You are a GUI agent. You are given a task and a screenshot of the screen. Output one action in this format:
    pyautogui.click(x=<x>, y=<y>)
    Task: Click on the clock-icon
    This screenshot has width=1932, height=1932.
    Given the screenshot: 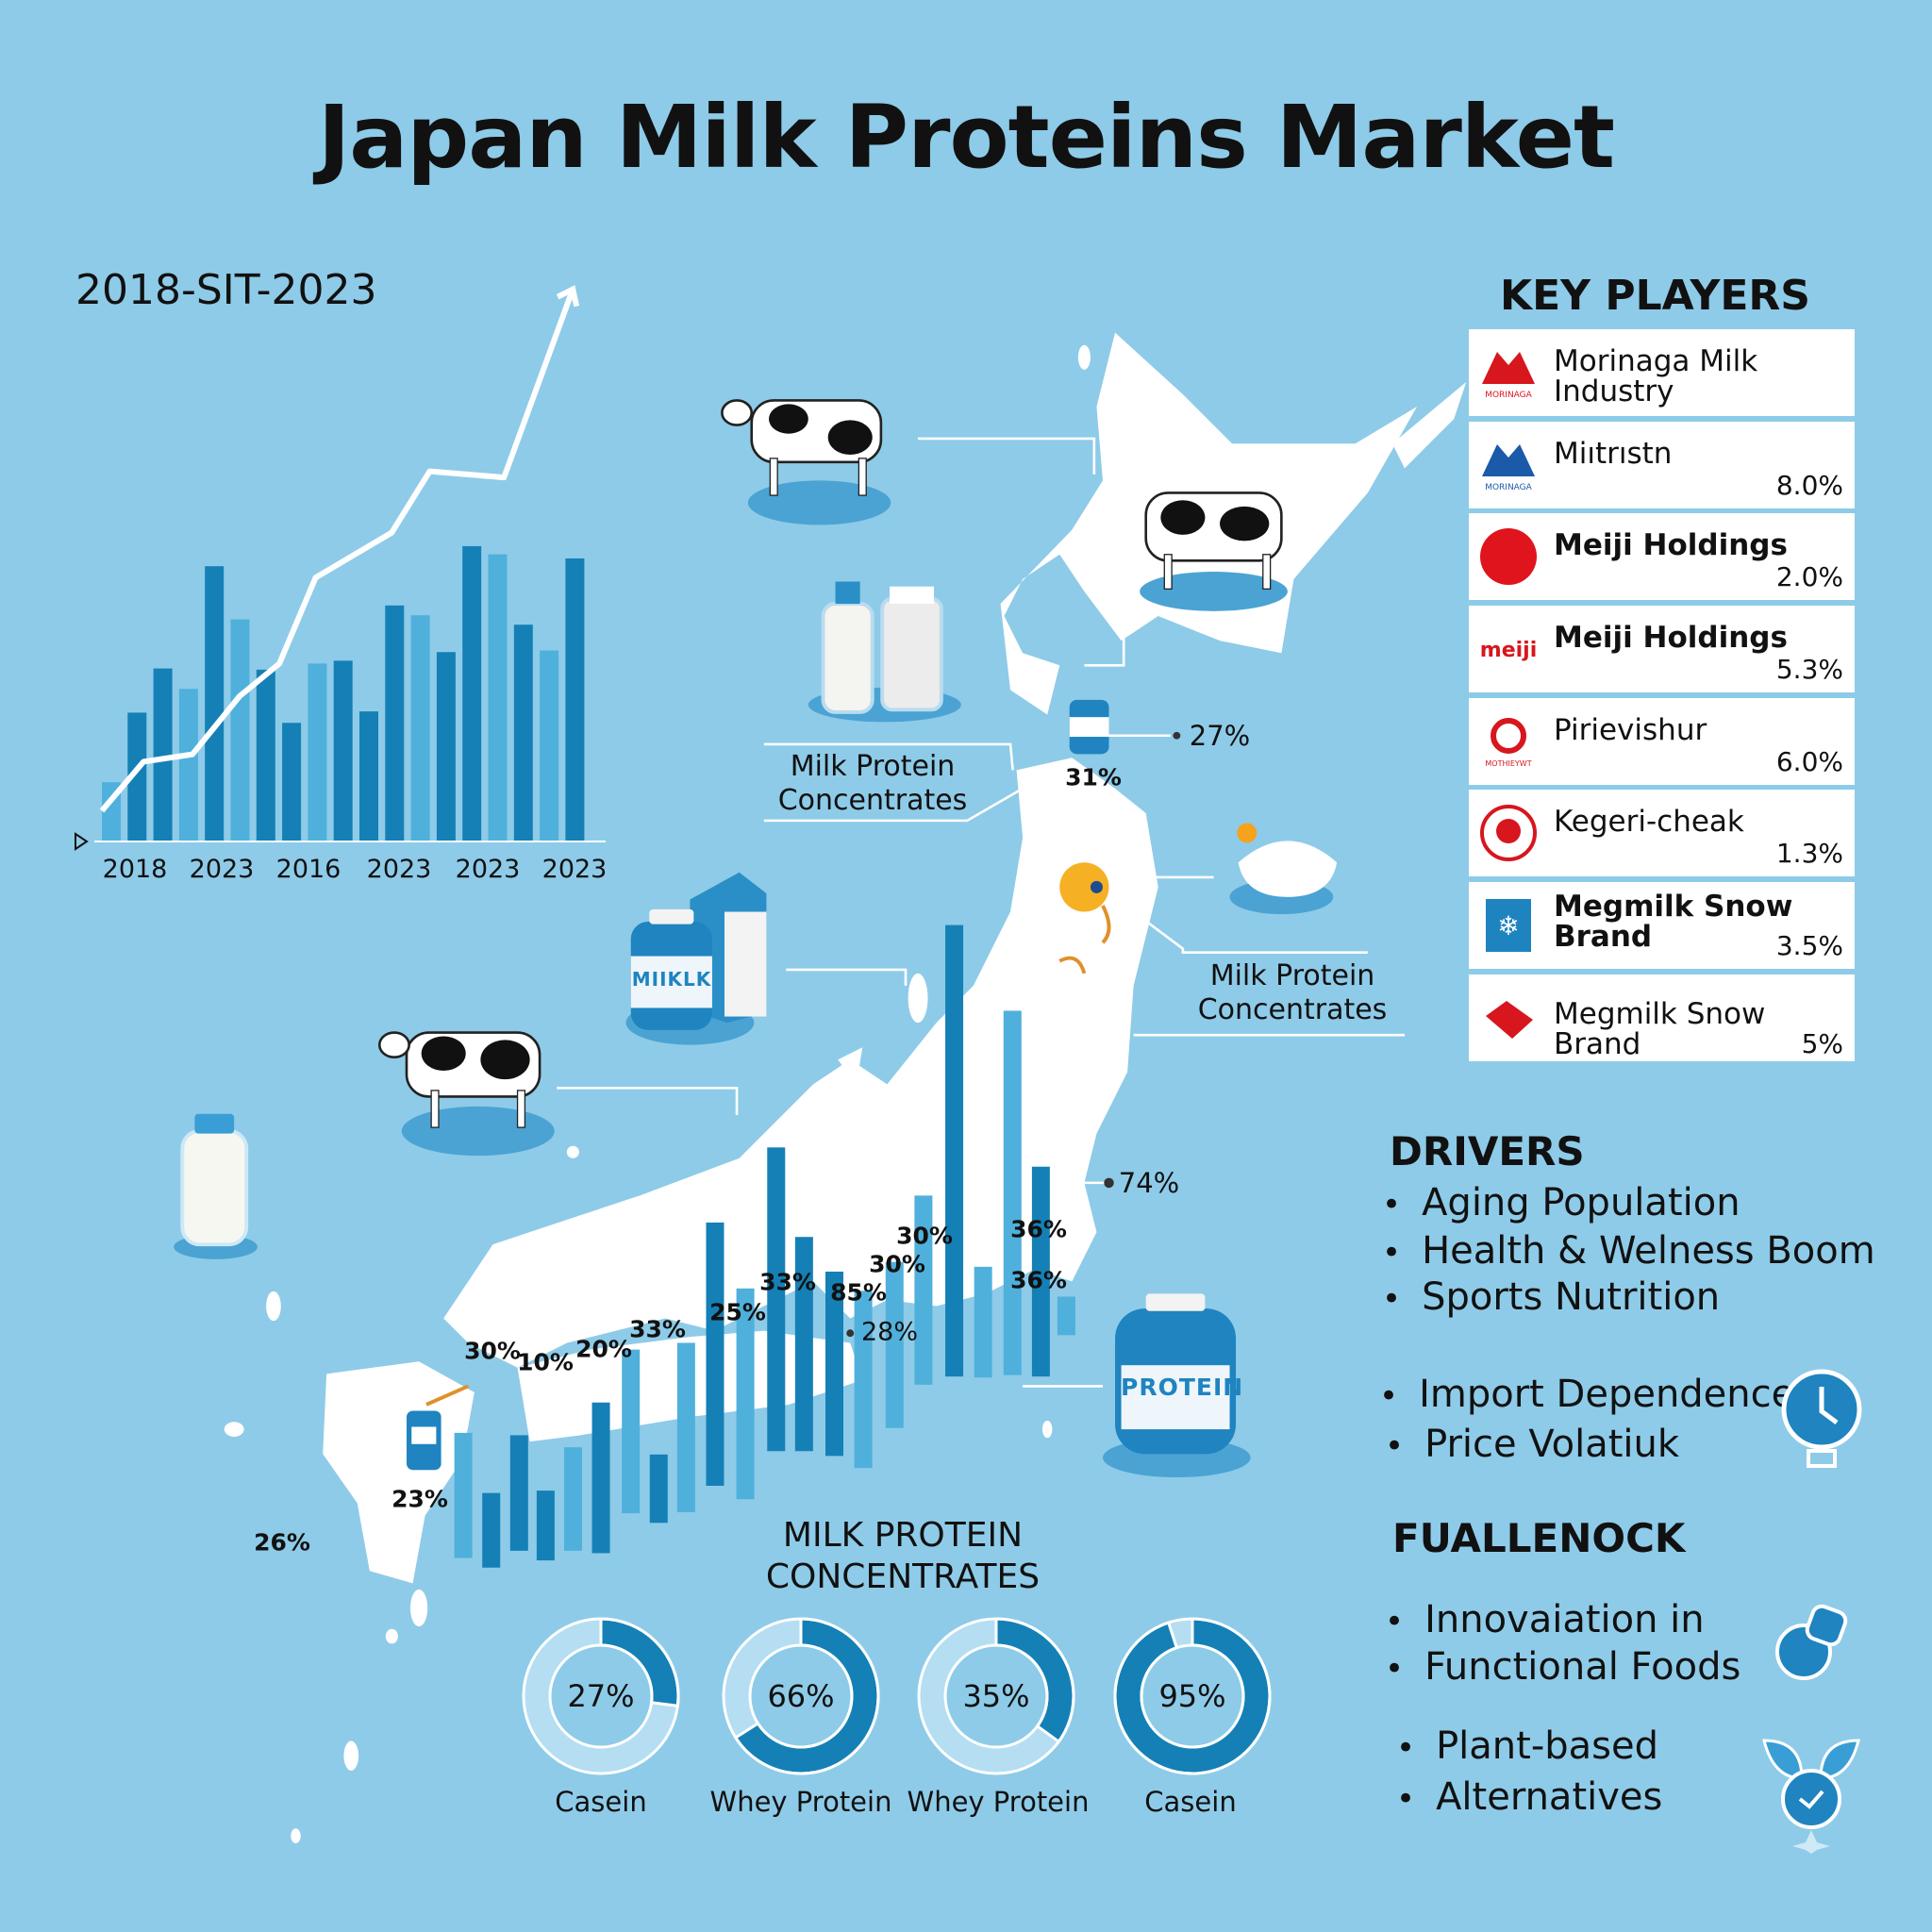 What is the action you would take?
    pyautogui.click(x=1822, y=1419)
    